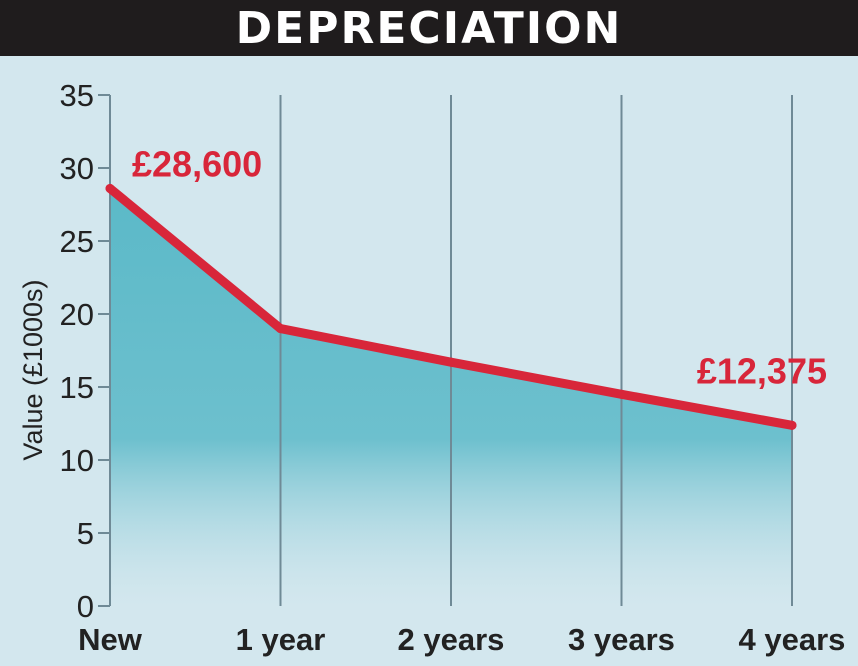  I want to click on x-tick-label-2-years: 2 years, so click(451, 639).